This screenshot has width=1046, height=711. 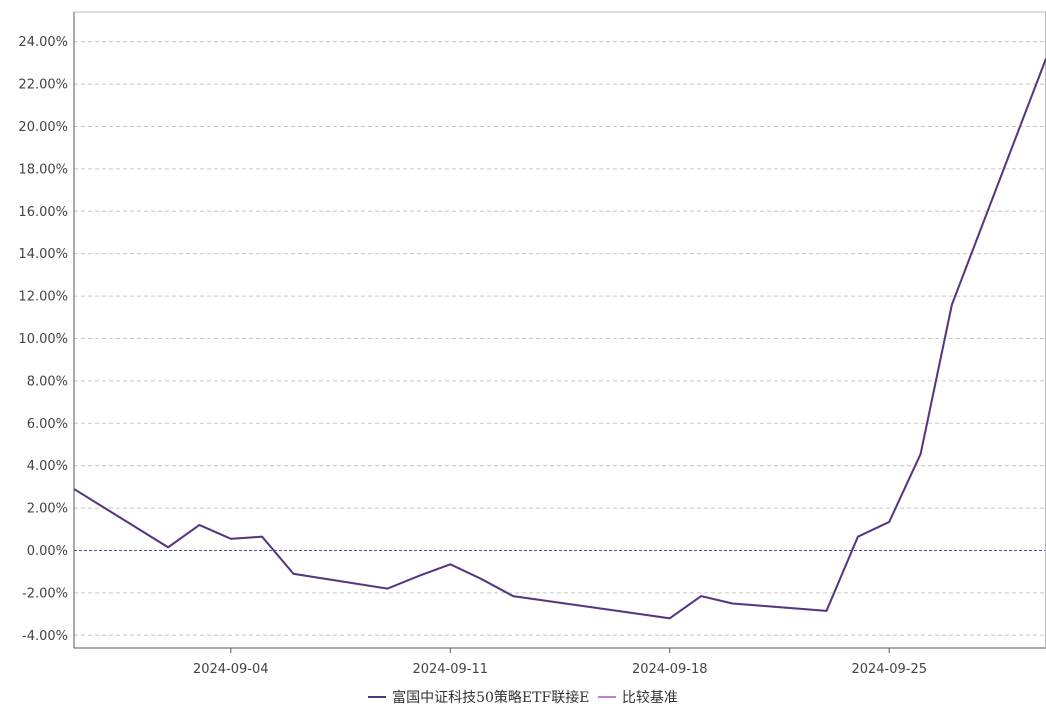 I want to click on legend-swatch-benchmark, so click(x=606, y=697).